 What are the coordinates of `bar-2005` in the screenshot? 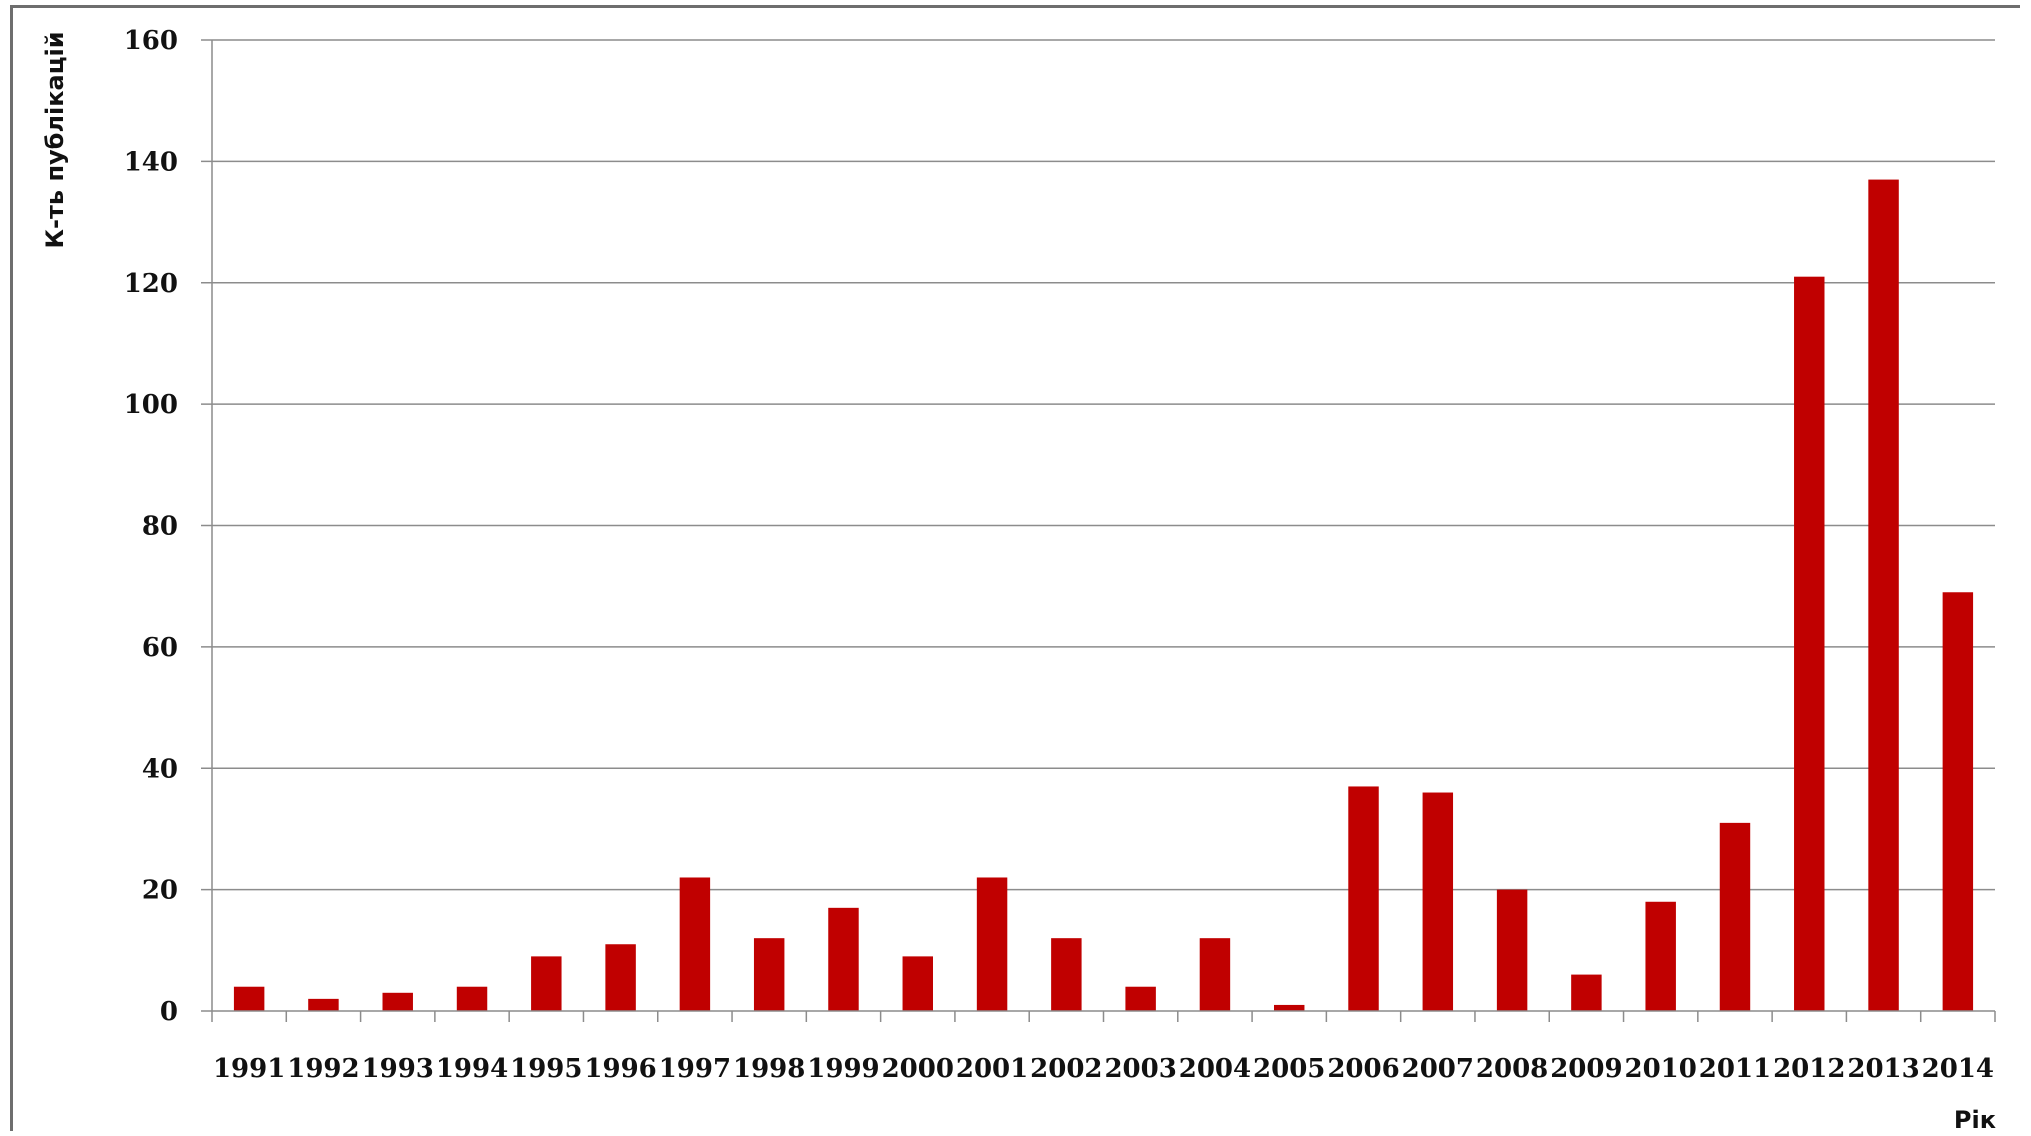 It's located at (1289, 1007).